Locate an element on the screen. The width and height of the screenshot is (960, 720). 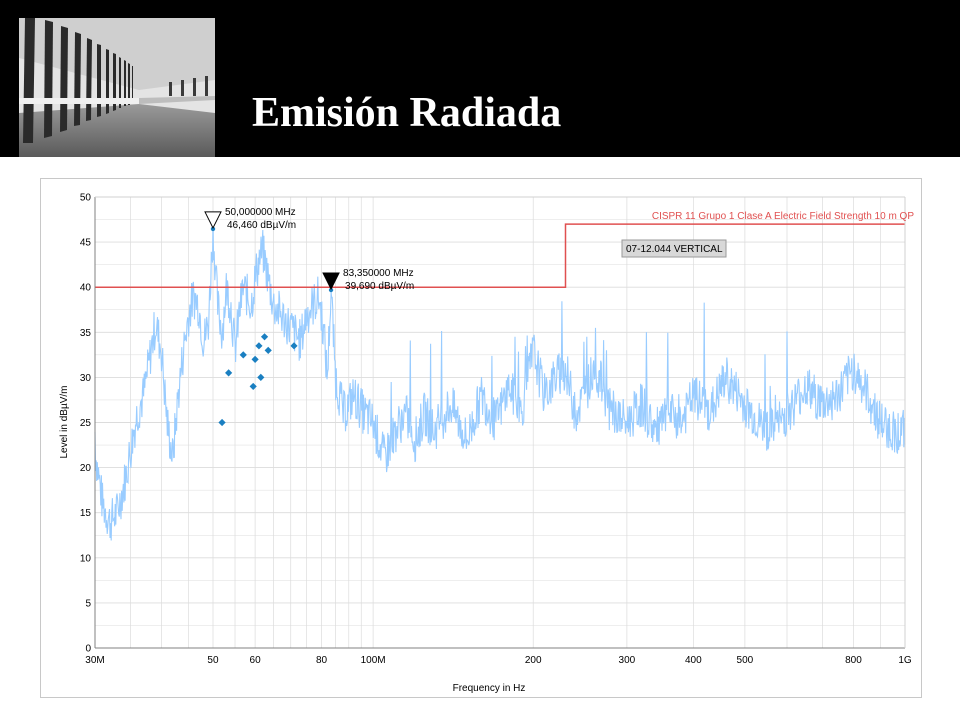
legend-box is located at coordinates (674, 248).